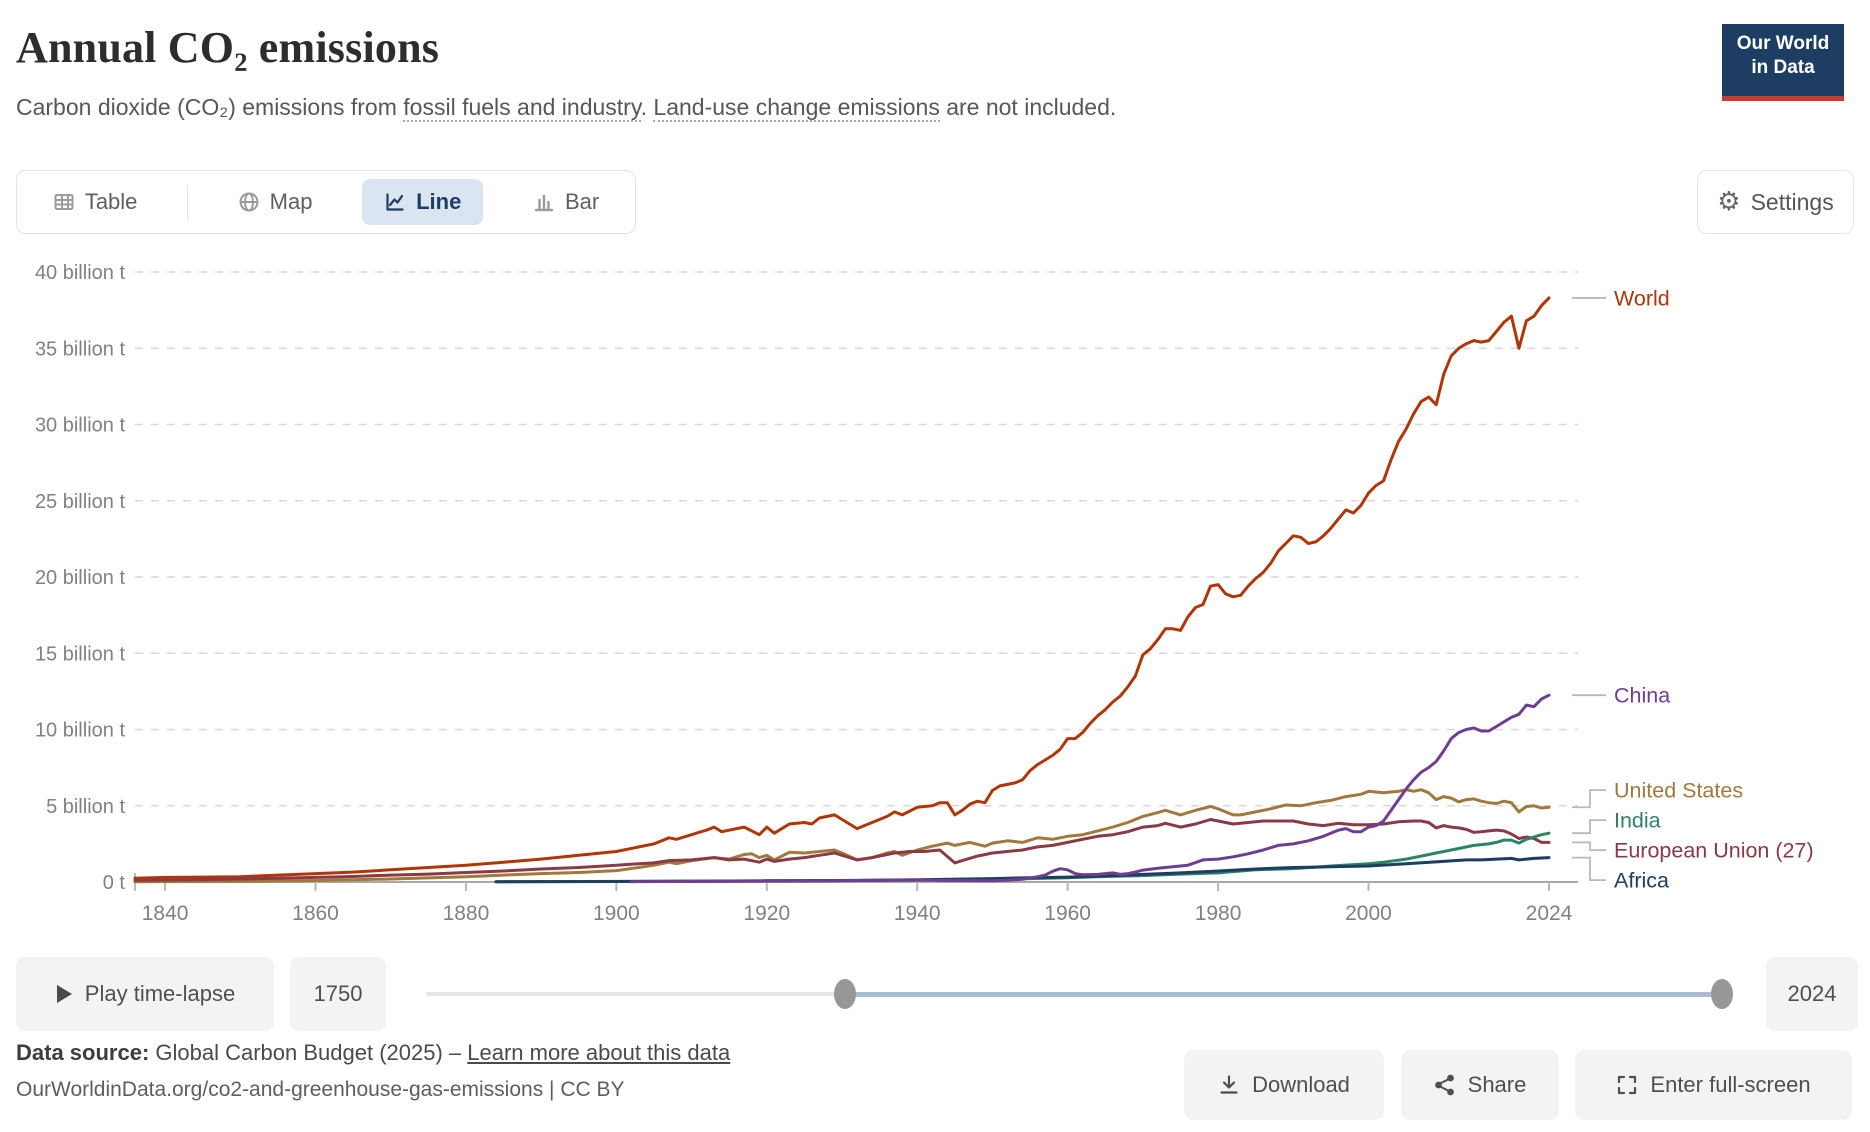 The width and height of the screenshot is (1870, 1132). I want to click on y-axis-tick-label: 5 billion t, so click(85, 807).